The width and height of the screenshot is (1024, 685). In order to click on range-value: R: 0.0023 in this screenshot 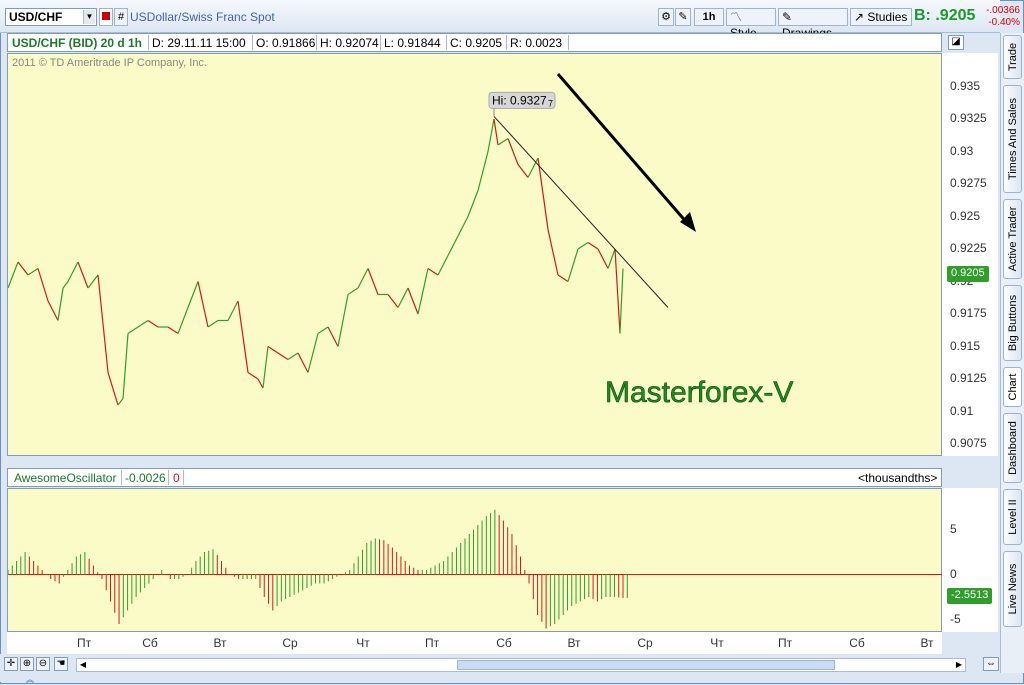, I will do `click(536, 43)`.